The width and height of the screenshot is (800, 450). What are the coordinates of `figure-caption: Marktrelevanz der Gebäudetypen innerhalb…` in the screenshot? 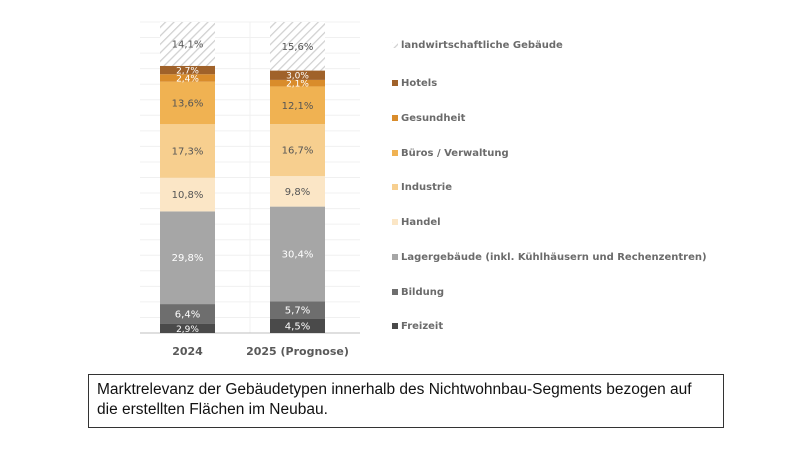 It's located at (406, 401).